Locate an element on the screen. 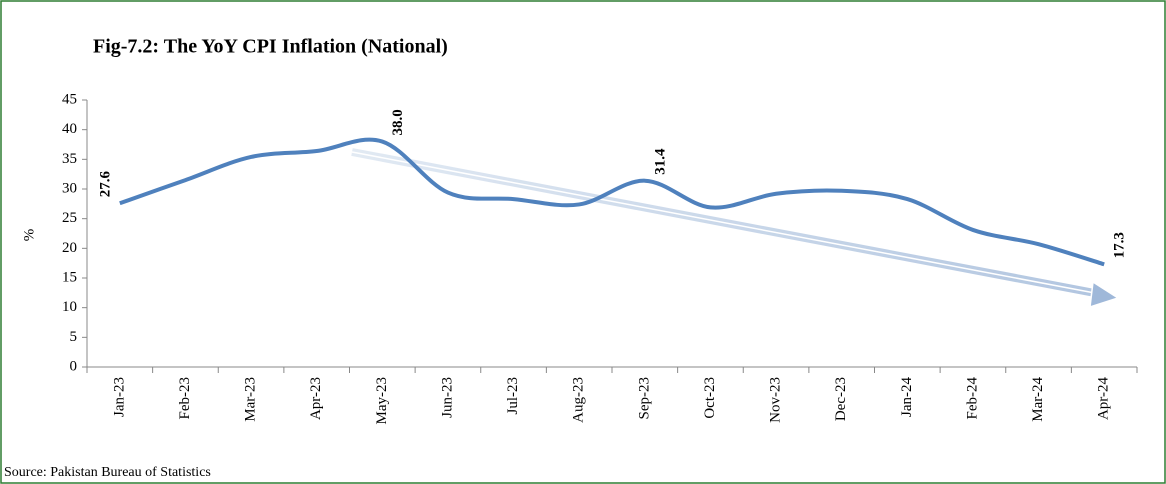  y-tick-label: 5 is located at coordinates (74, 337).